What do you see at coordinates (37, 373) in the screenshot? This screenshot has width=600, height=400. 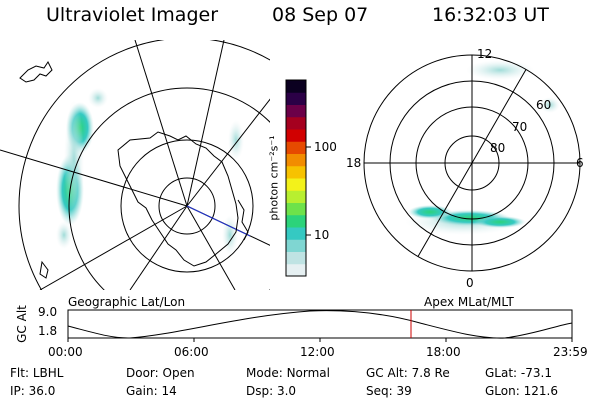 I see `info-flt: Flt: LBHL` at bounding box center [37, 373].